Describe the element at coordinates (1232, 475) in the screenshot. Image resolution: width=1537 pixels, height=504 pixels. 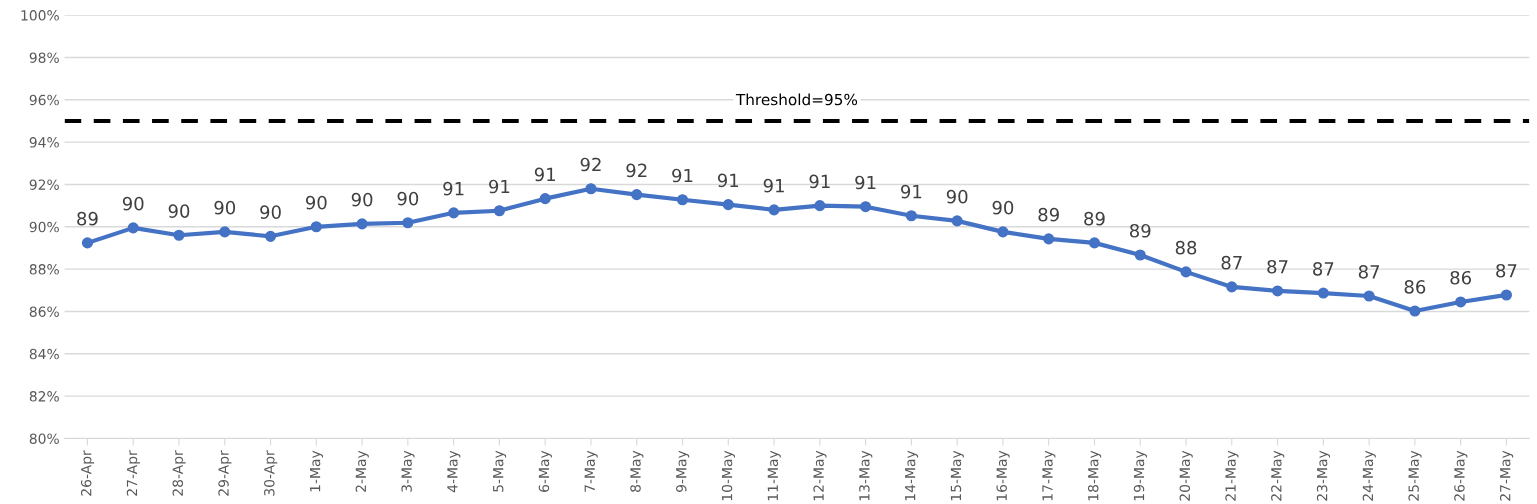
I see `x-tick-label: 21-May` at that location.